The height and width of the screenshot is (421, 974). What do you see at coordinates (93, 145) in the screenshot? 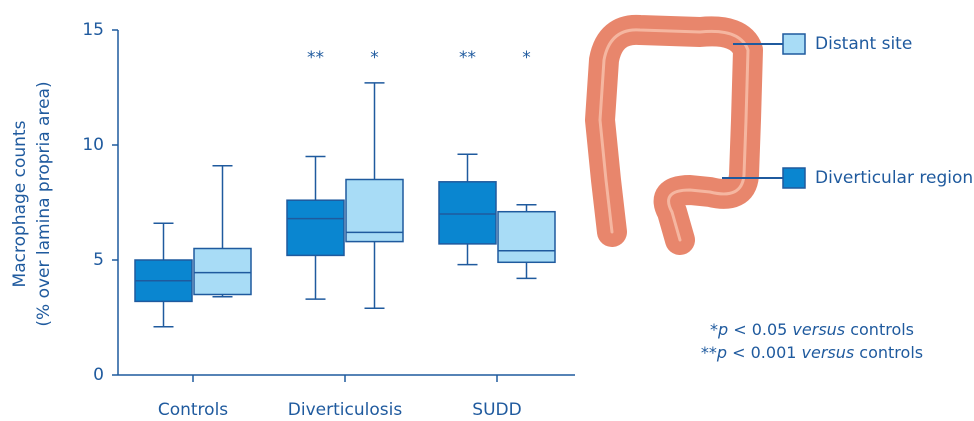
I see `y-tick-label: 10` at bounding box center [93, 145].